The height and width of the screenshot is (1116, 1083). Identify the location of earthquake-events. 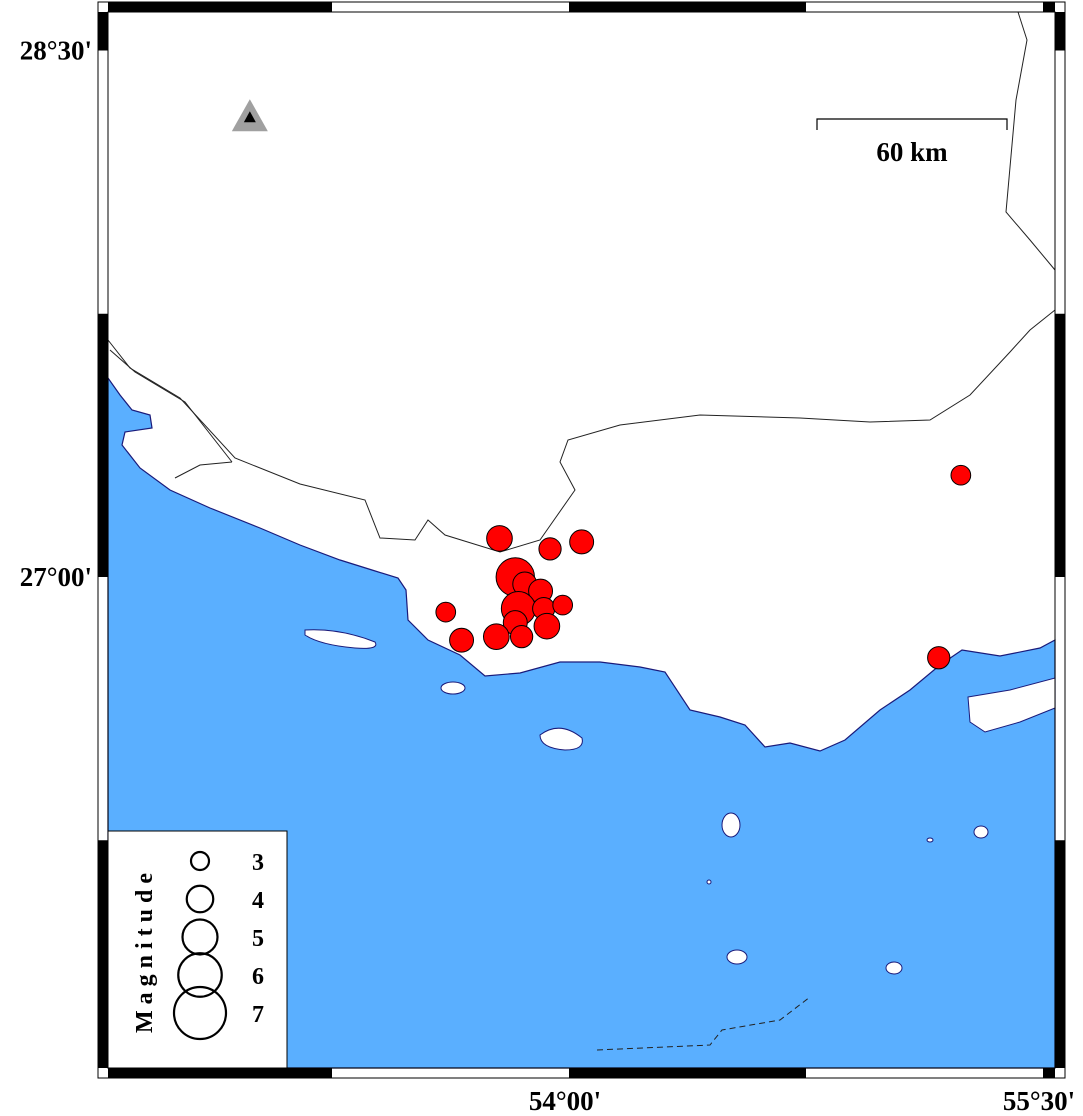
(703, 567).